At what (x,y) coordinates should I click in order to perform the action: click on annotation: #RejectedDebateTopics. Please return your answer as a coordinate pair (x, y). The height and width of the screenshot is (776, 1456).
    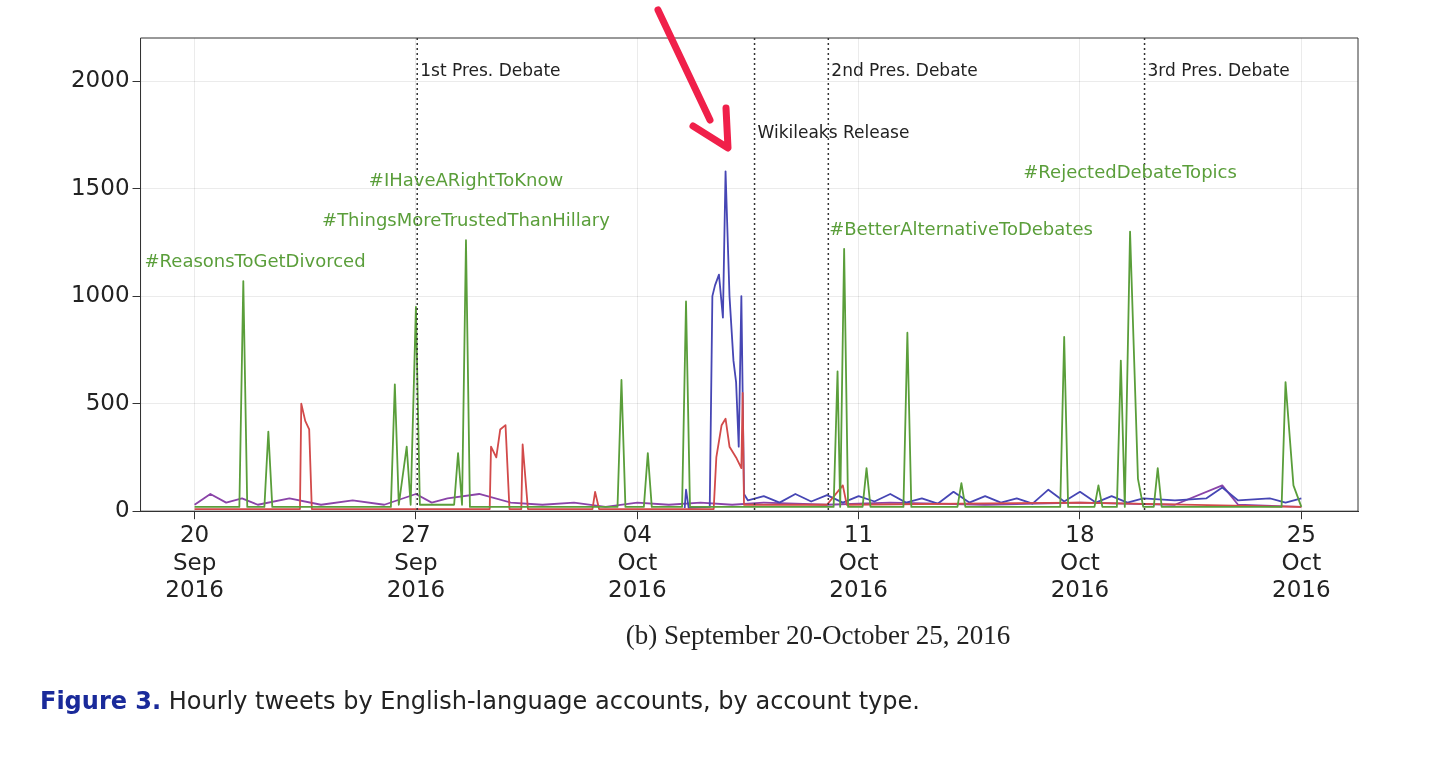
    Looking at the image, I should click on (1130, 171).